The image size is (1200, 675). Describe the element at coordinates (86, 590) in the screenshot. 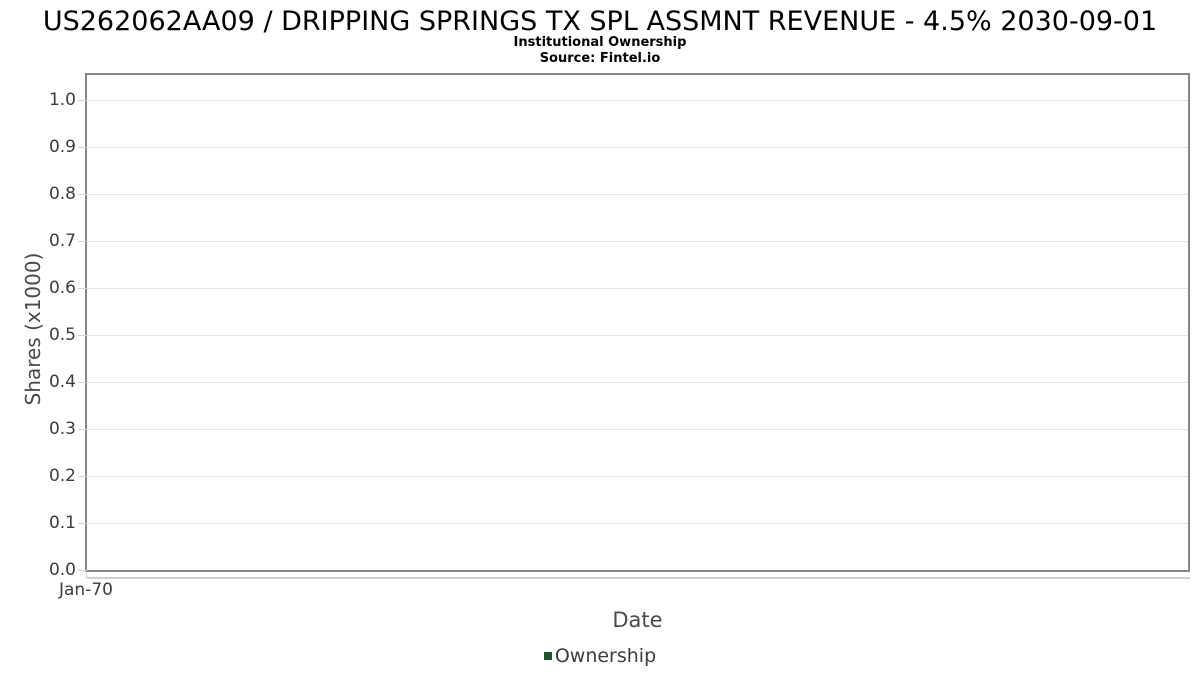

I see `x-tick-label: Jan-70` at that location.